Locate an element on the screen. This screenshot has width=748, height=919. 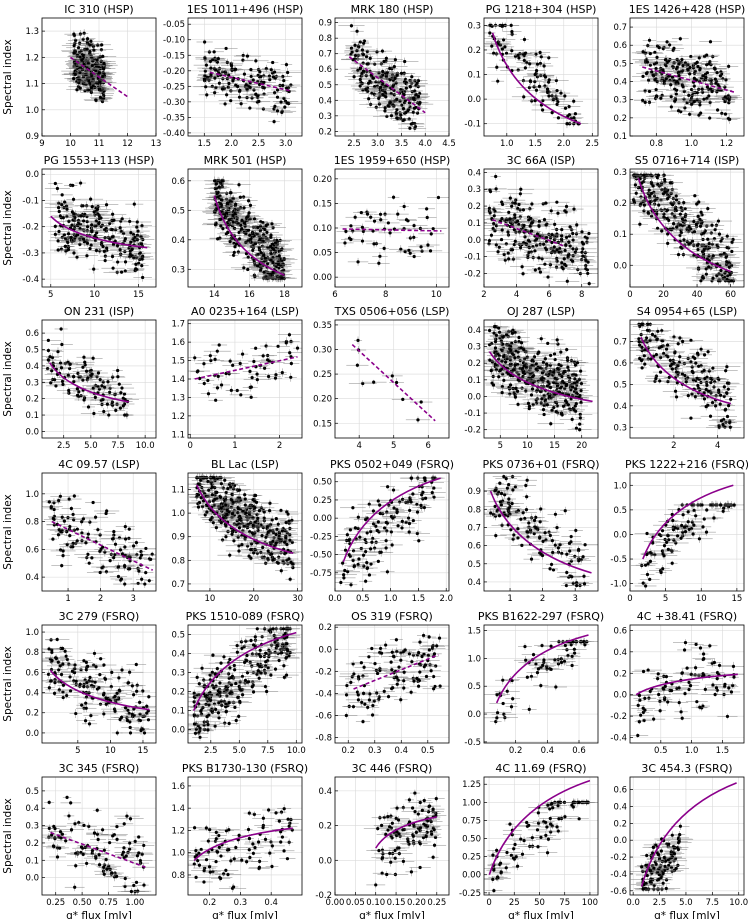
y-tick-label: 0.5 is located at coordinates (620, 64).